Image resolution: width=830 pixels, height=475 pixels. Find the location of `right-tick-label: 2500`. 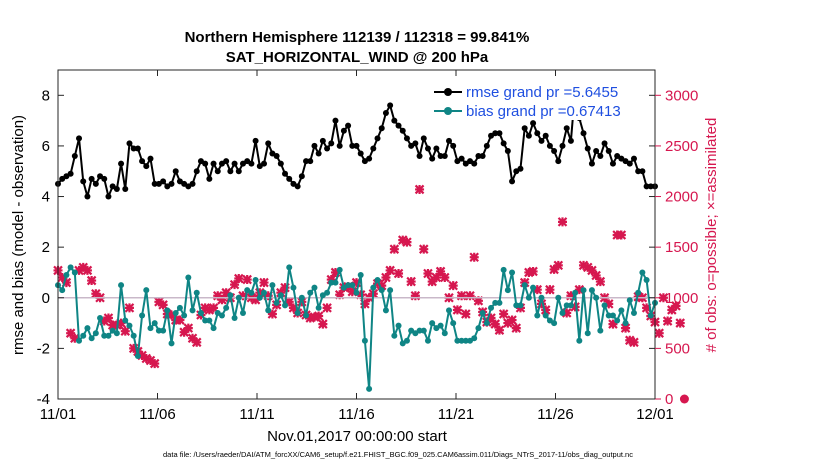

right-tick-label: 2500 is located at coordinates (681, 146).